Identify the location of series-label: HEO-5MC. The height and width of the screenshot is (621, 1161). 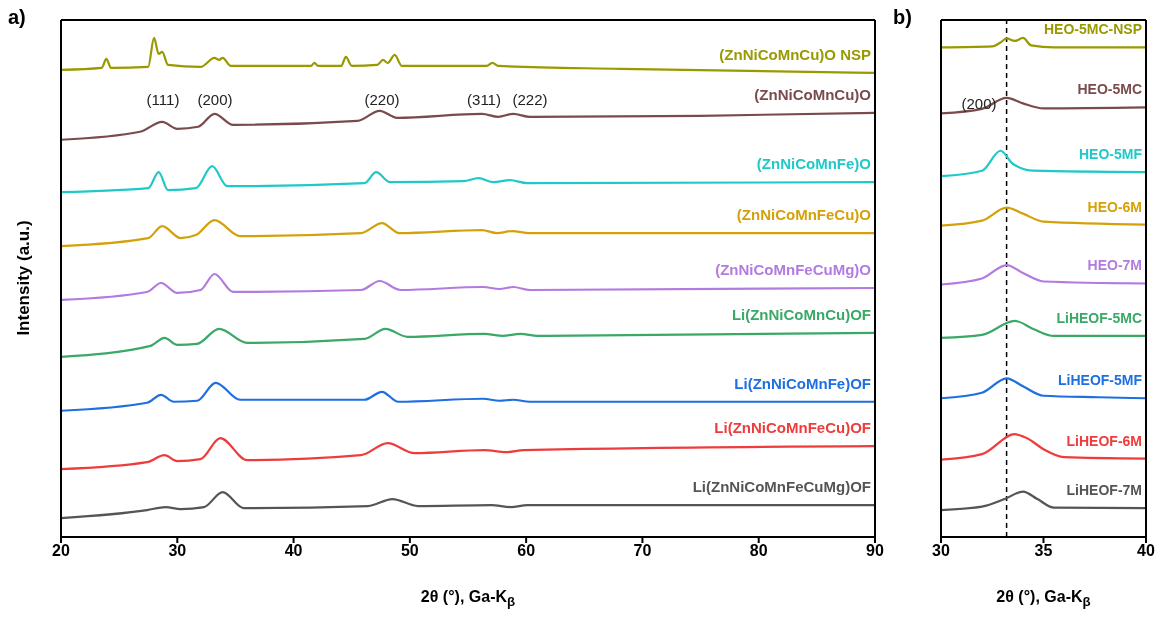
(1109, 89).